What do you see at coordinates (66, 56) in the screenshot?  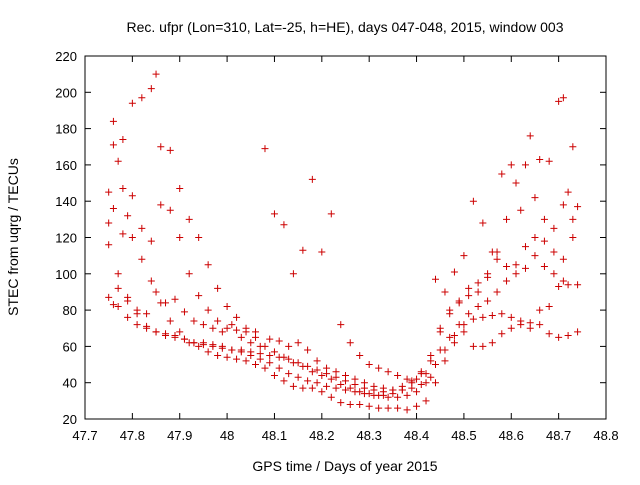 I see `y-tick-label: 220` at bounding box center [66, 56].